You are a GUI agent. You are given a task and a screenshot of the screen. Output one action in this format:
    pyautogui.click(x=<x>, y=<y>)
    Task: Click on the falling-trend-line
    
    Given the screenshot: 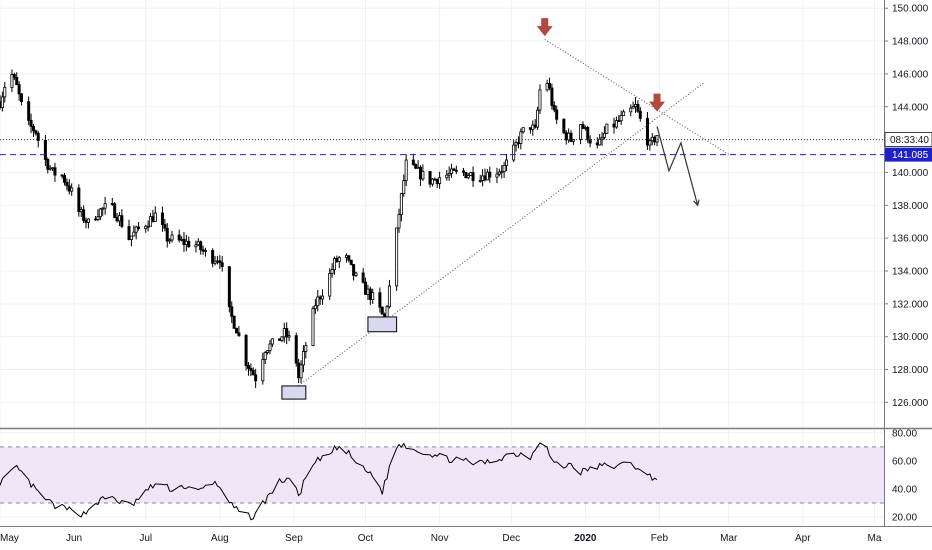 What is the action you would take?
    pyautogui.click(x=636, y=96)
    